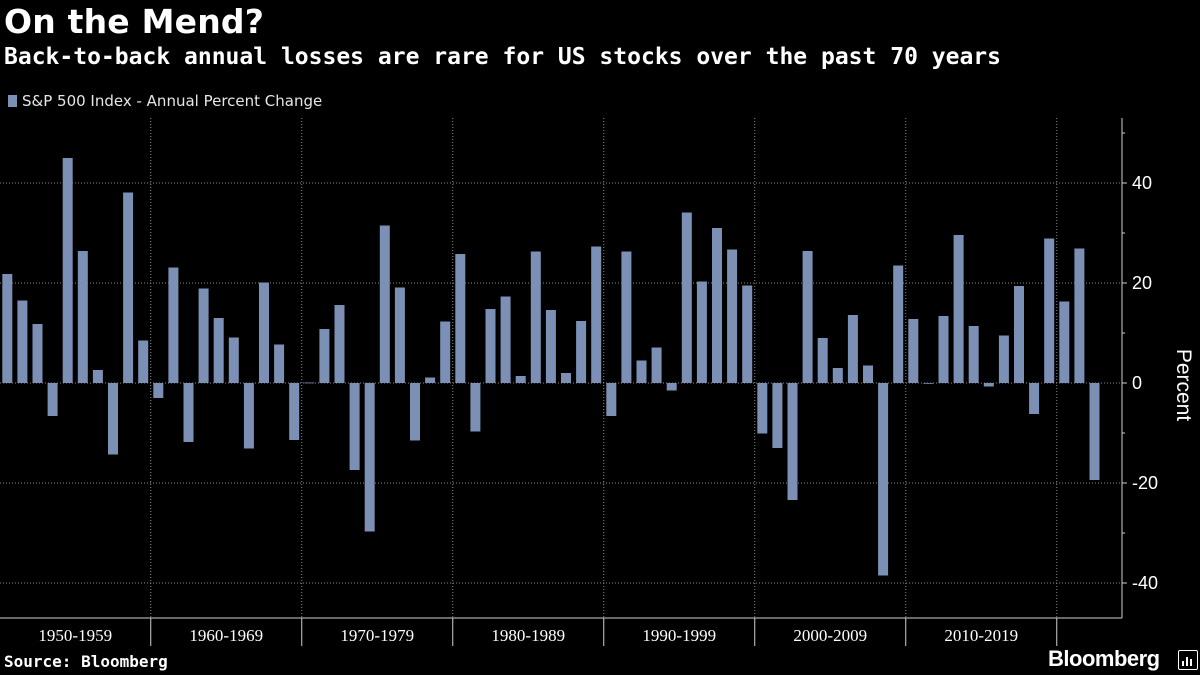 Image resolution: width=1200 pixels, height=675 pixels. Describe the element at coordinates (1064, 342) in the screenshot. I see `bar-2020` at that location.